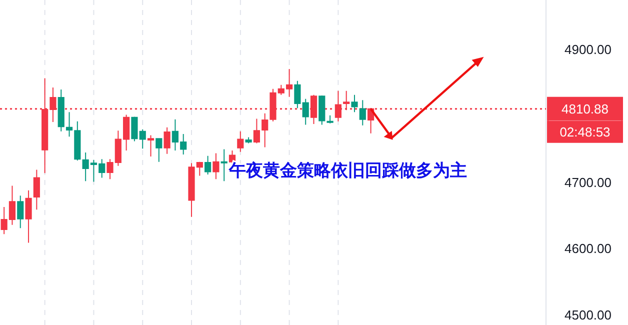 The width and height of the screenshot is (628, 325). What do you see at coordinates (588, 248) in the screenshot?
I see `y-tick-label: 4600.00` at bounding box center [588, 248].